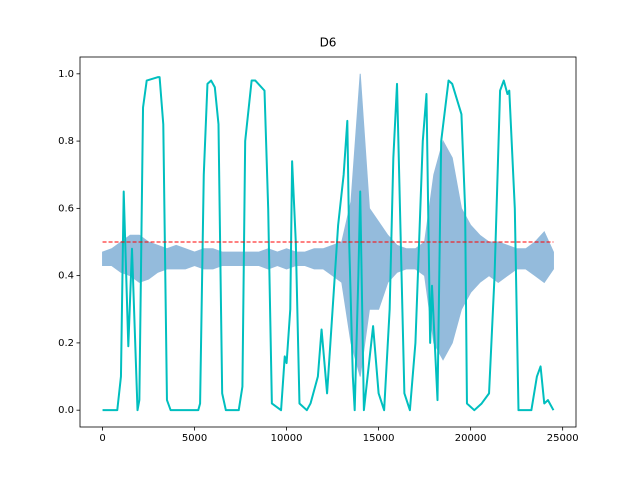 The width and height of the screenshot is (640, 480). What do you see at coordinates (102, 438) in the screenshot?
I see `x-tick-label: 0` at bounding box center [102, 438].